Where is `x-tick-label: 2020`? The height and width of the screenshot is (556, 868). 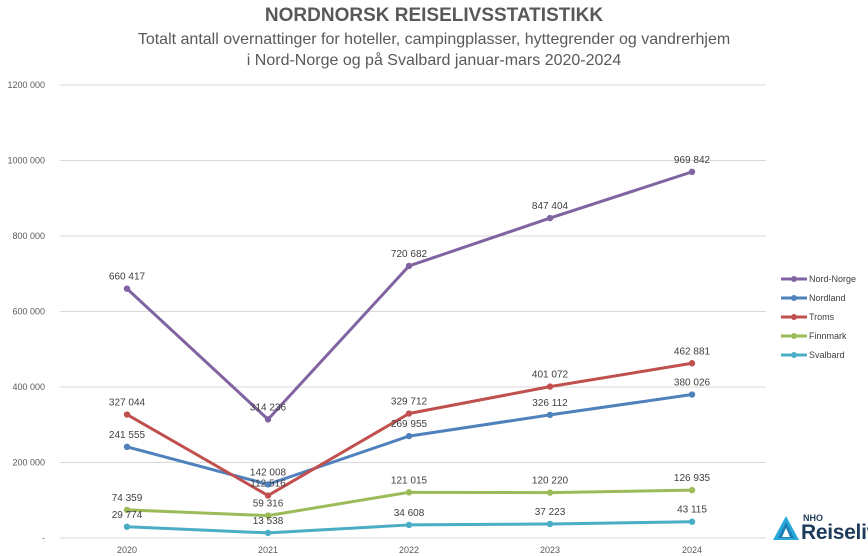 x-tick-label: 2020 is located at coordinates (127, 550).